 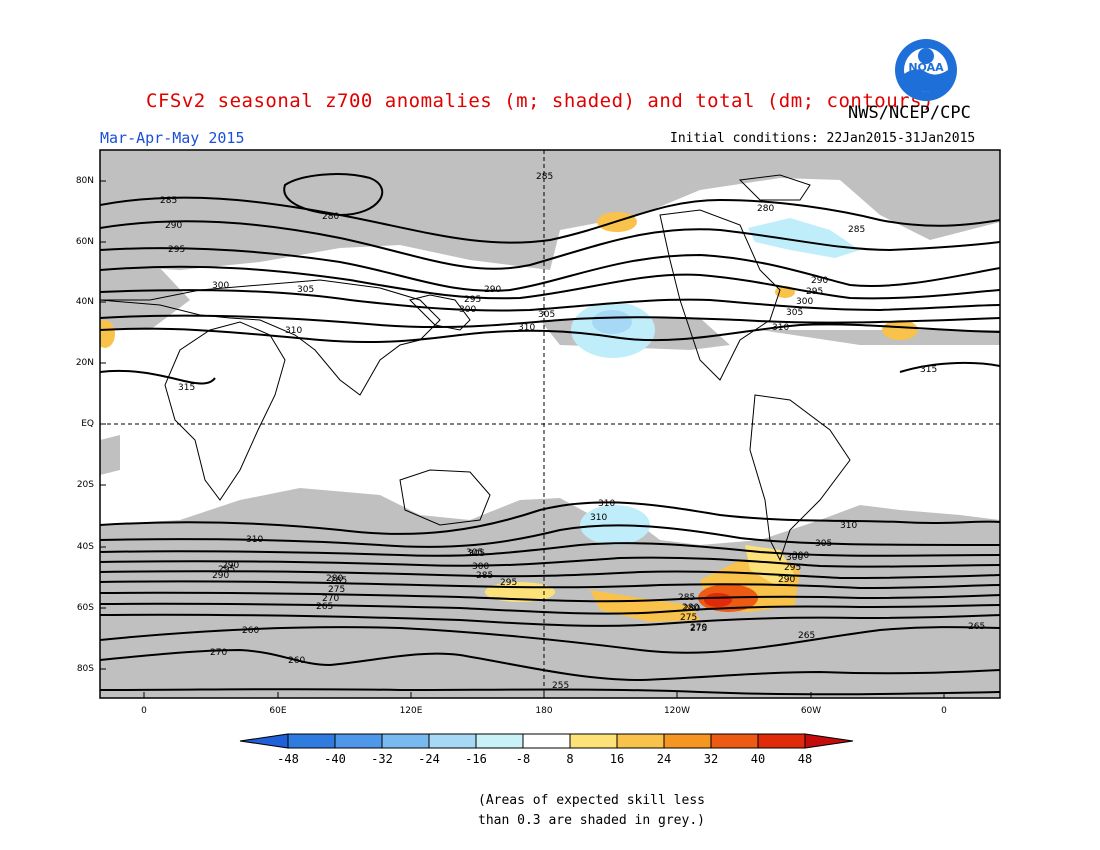 I want to click on lat-label: 20N, so click(x=84, y=363).